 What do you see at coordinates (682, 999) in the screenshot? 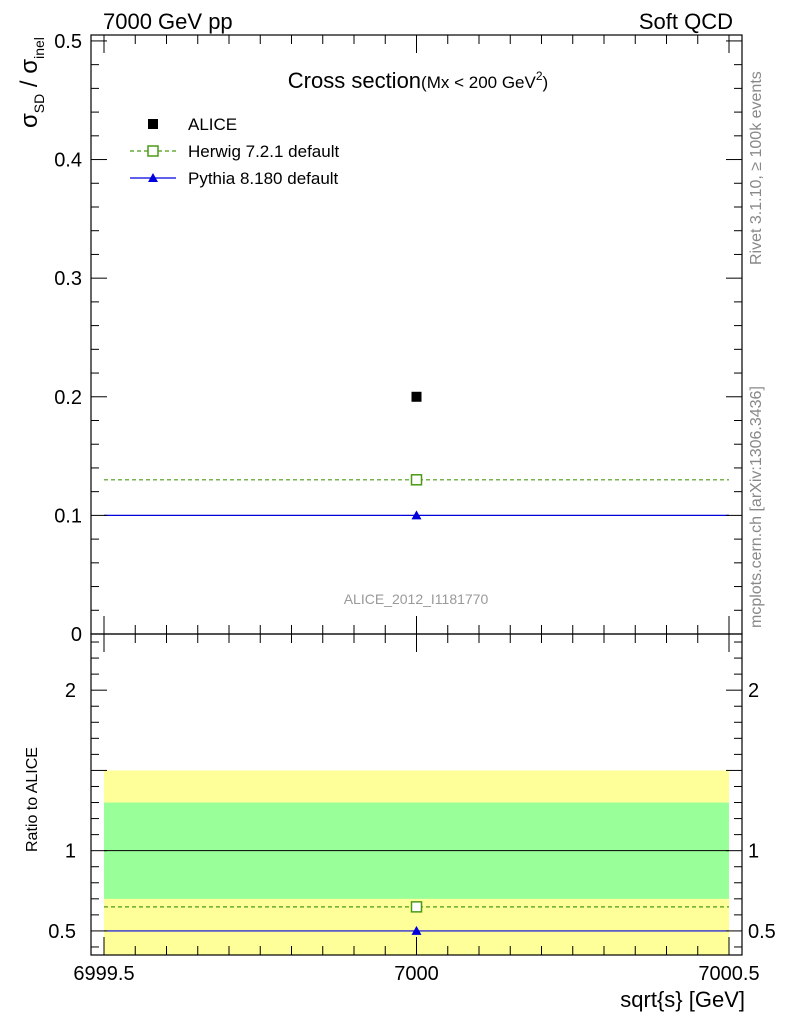
I see `x-axis-label: sqrt{s} [GeV]` at bounding box center [682, 999].